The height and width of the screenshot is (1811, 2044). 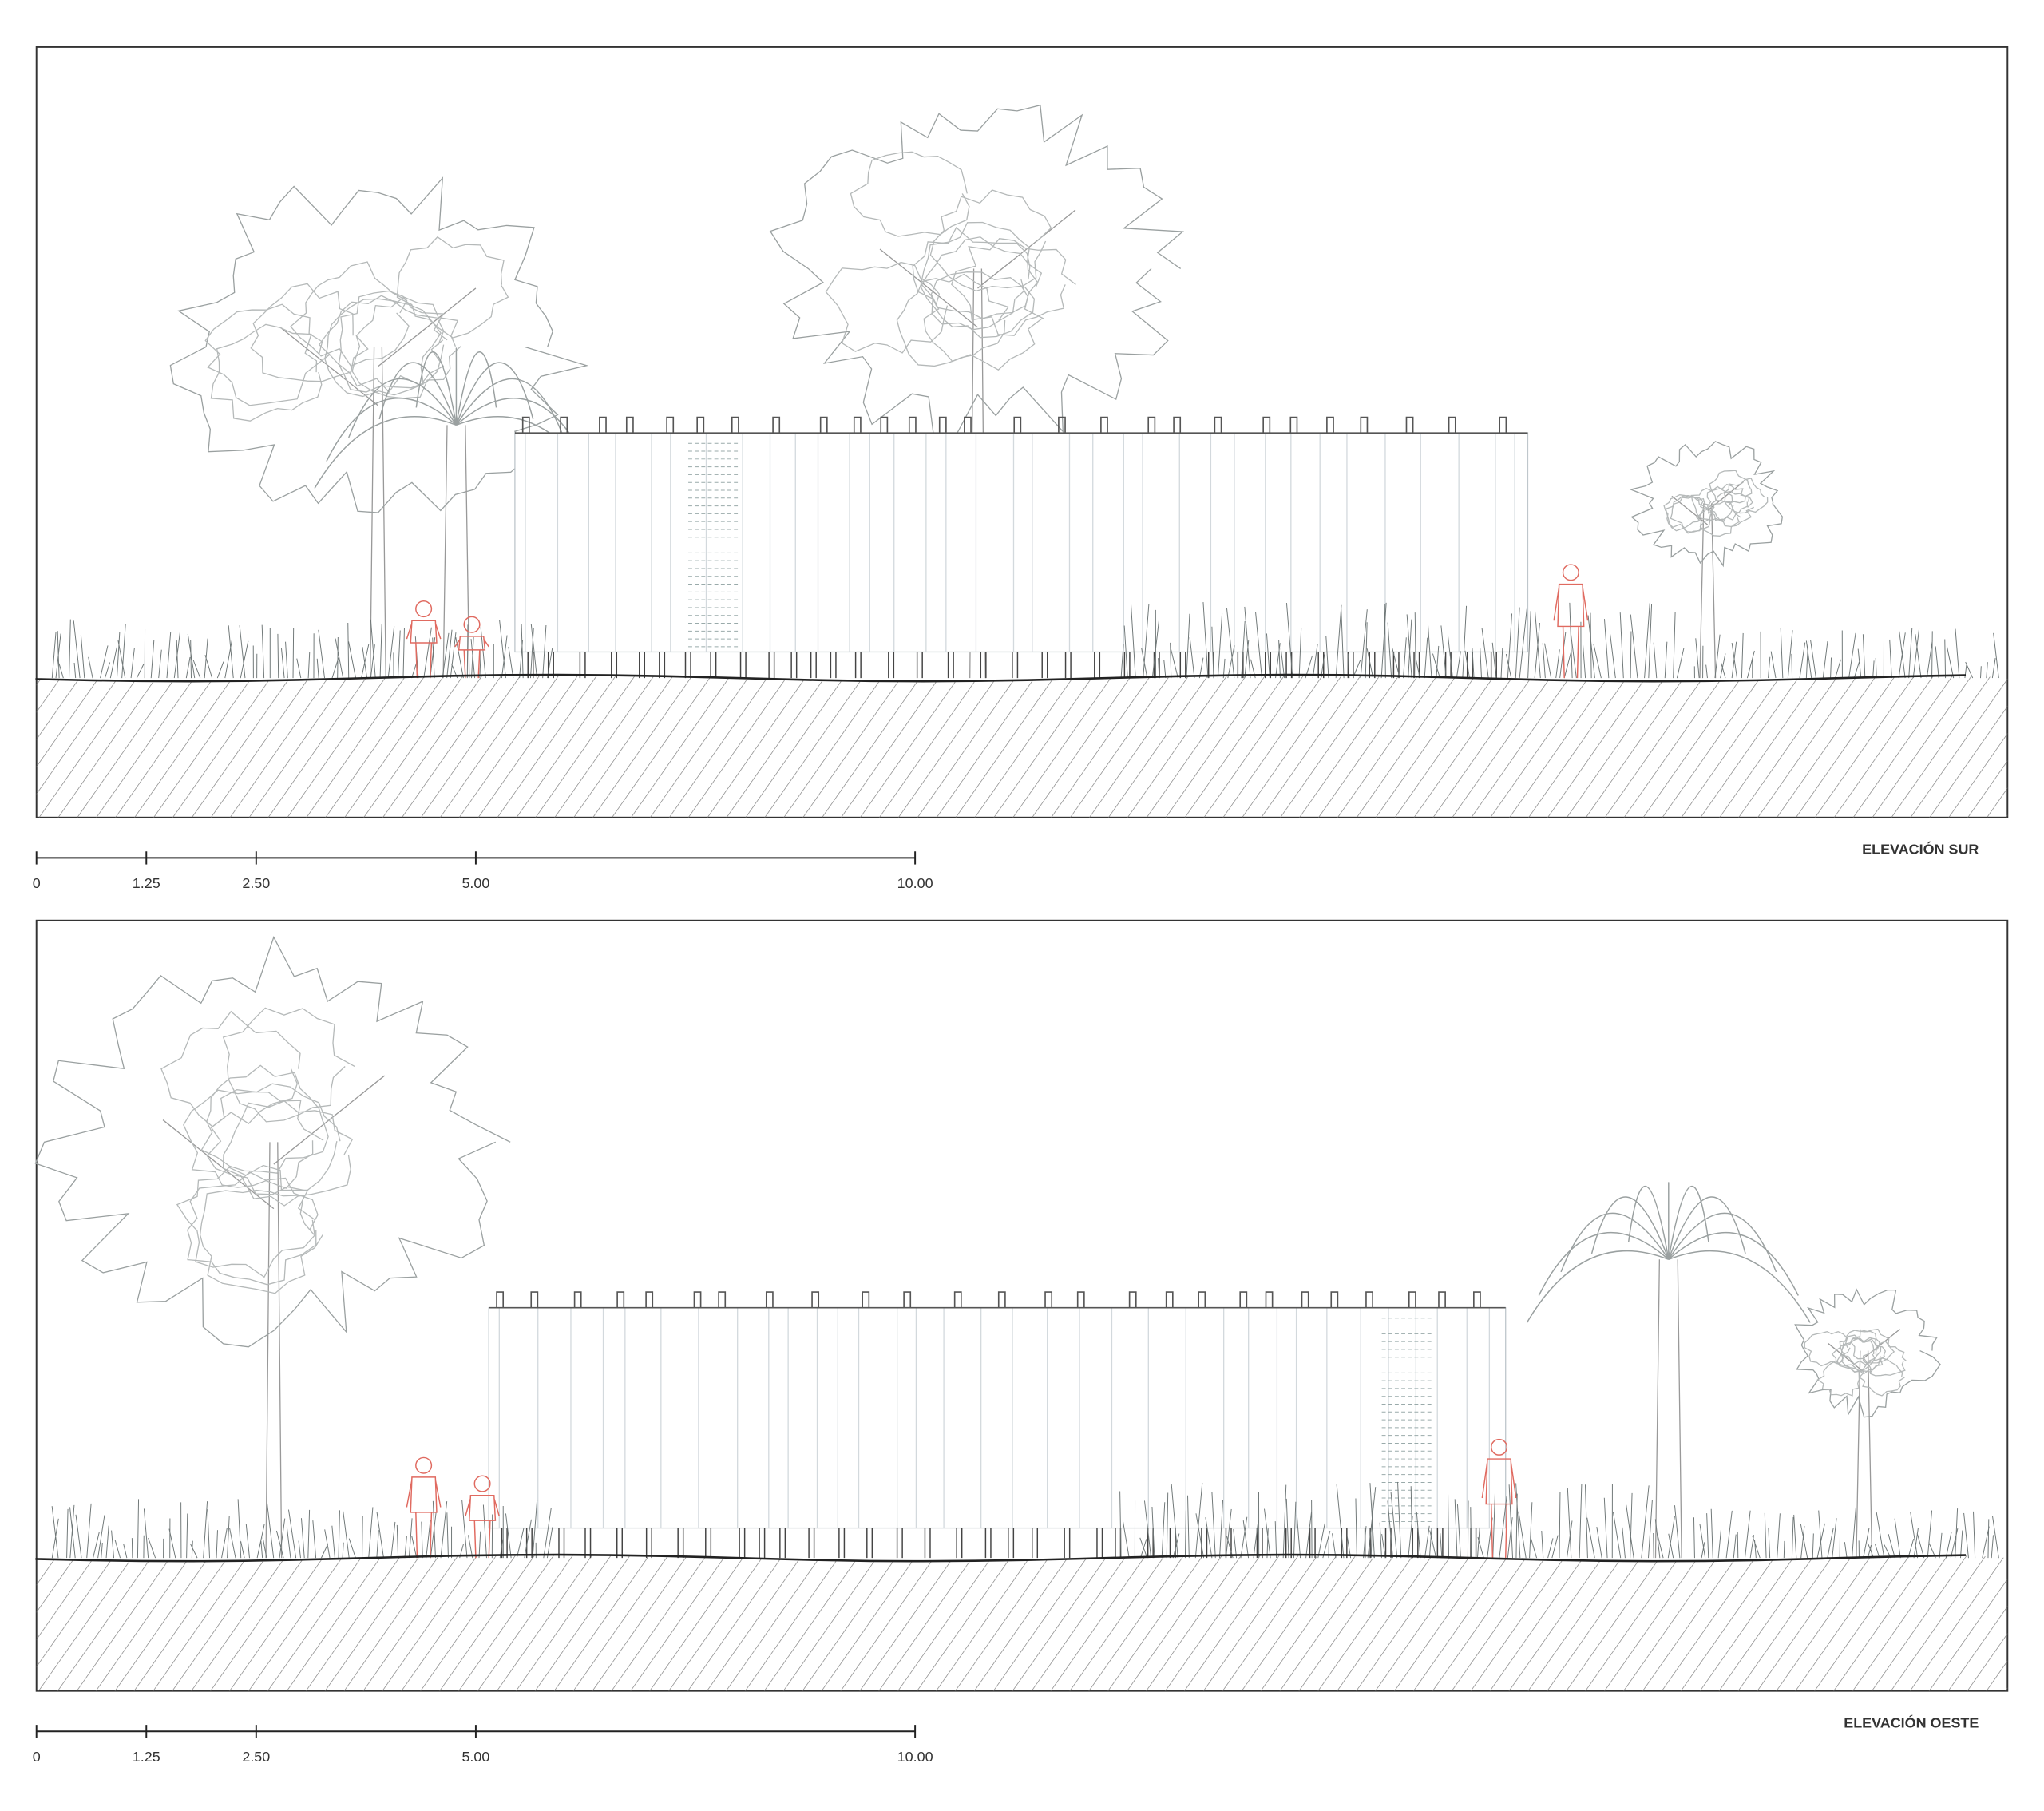 I want to click on building-facade, so click(x=1021, y=542).